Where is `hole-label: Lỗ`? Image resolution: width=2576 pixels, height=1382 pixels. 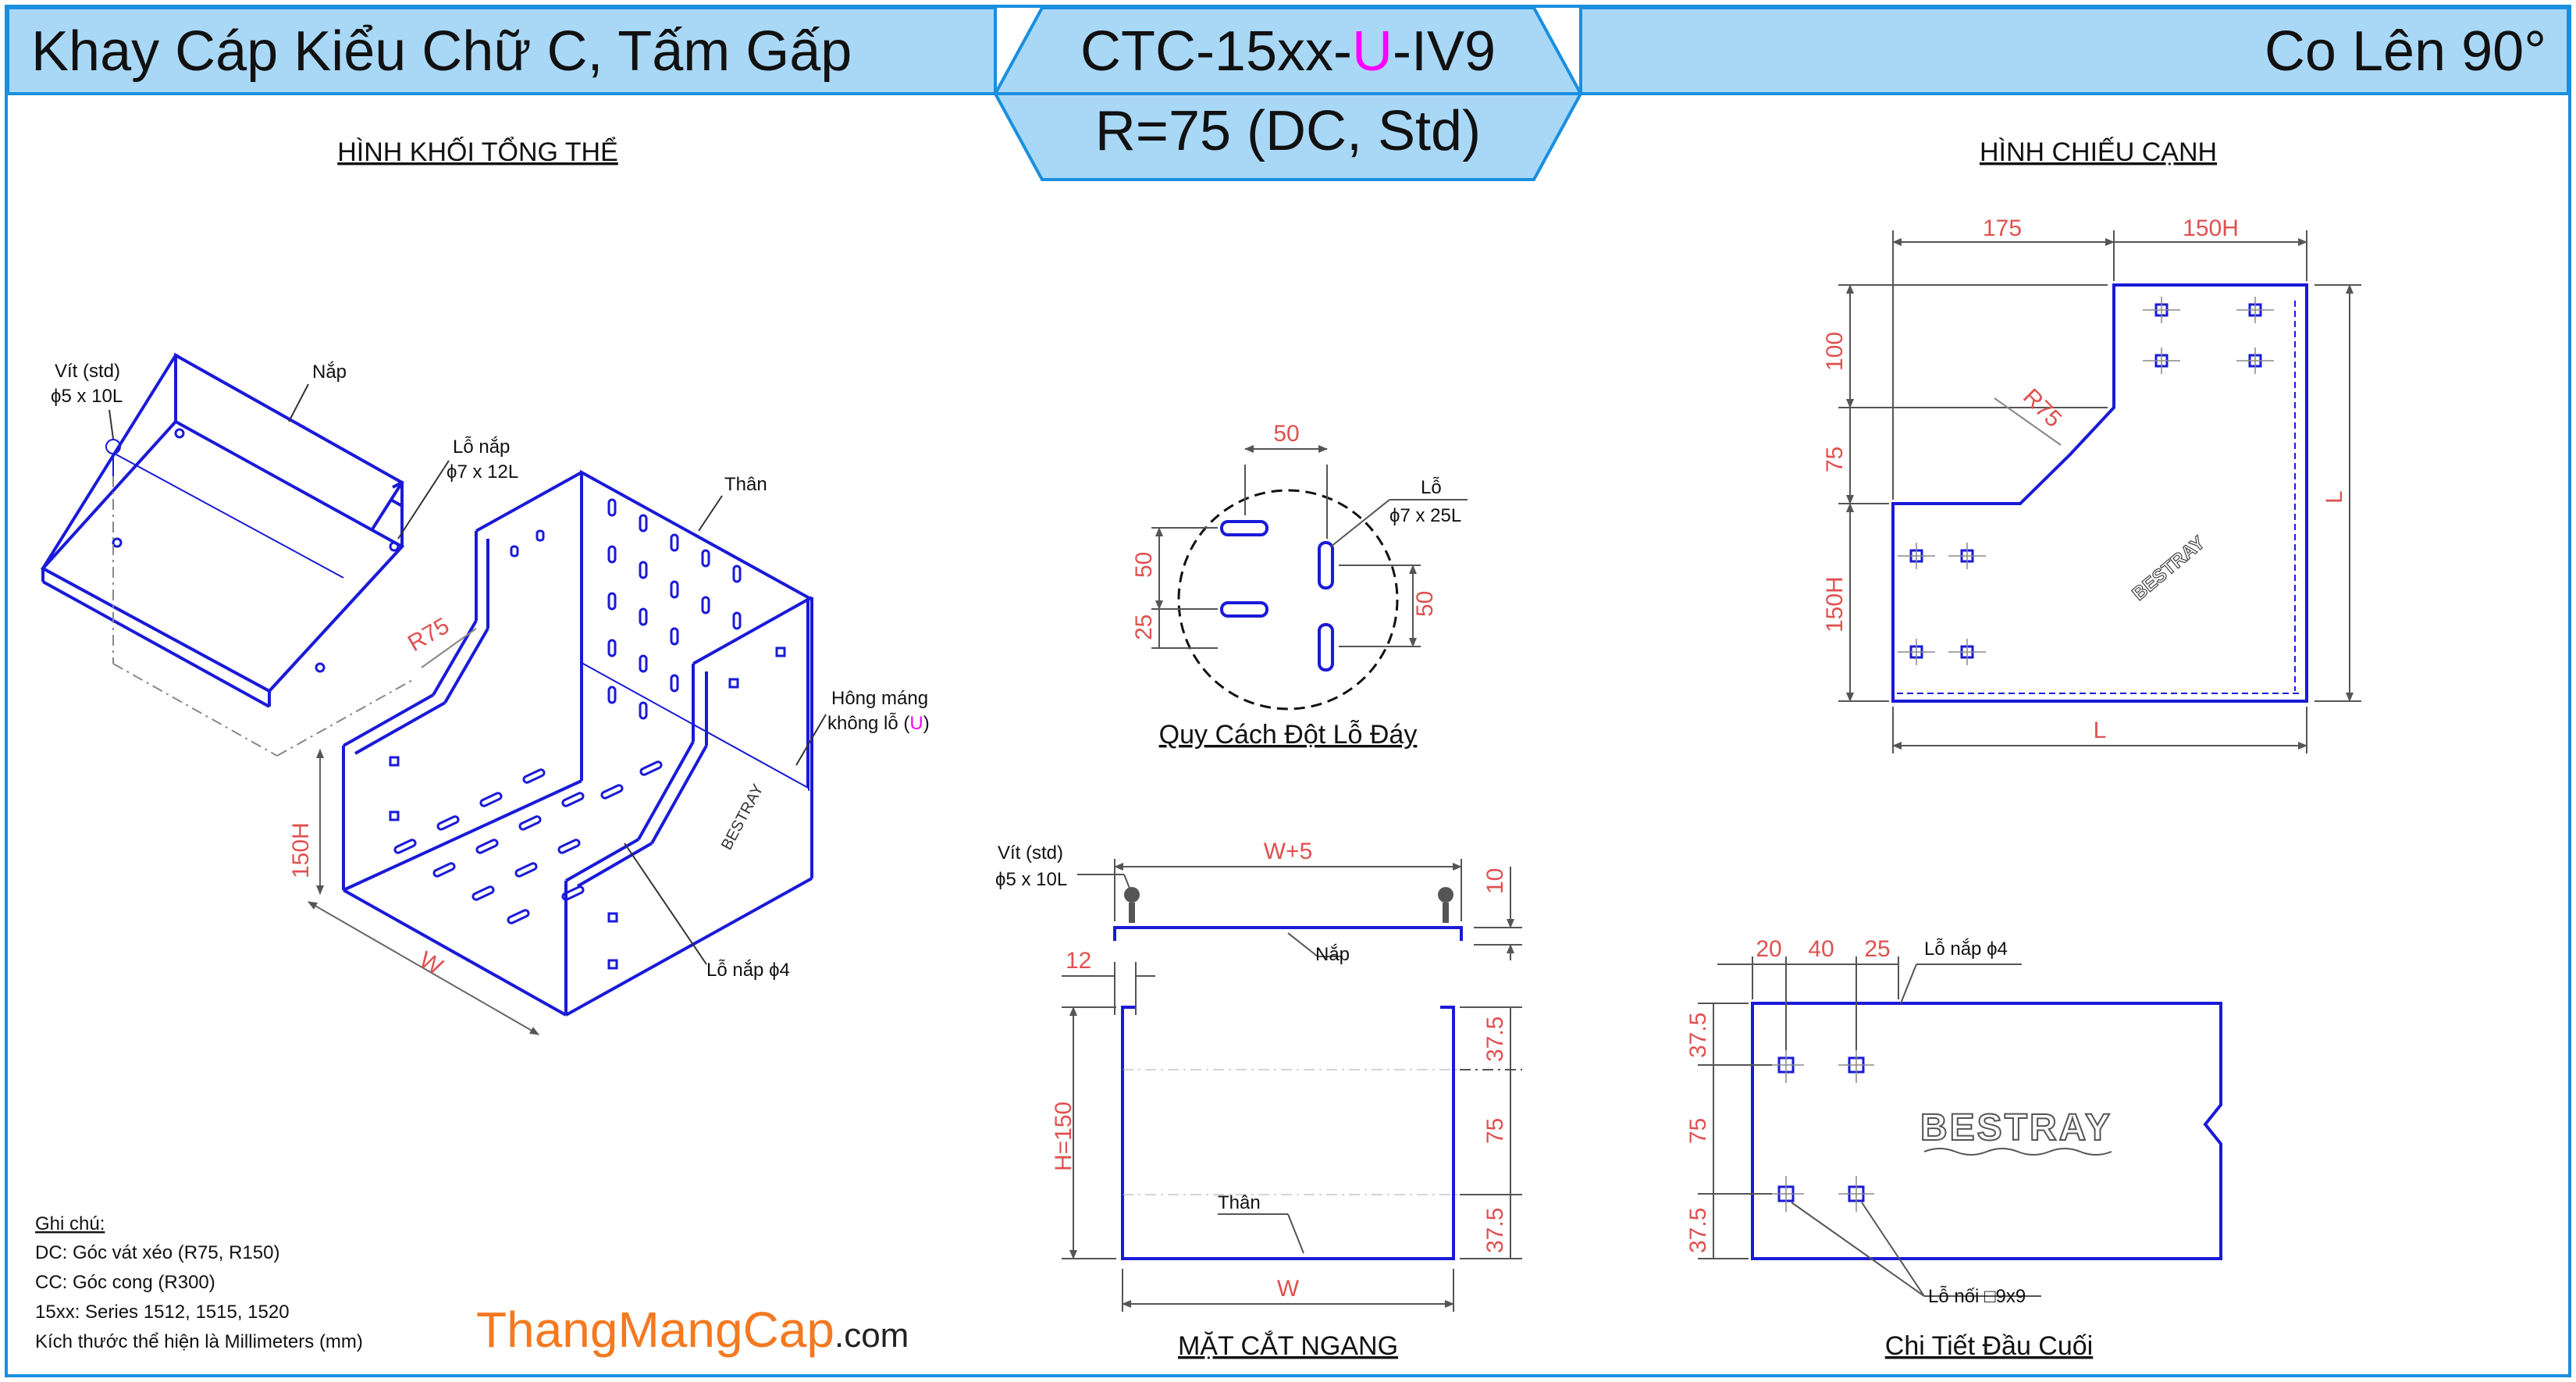
hole-label: Lỗ is located at coordinates (1431, 487).